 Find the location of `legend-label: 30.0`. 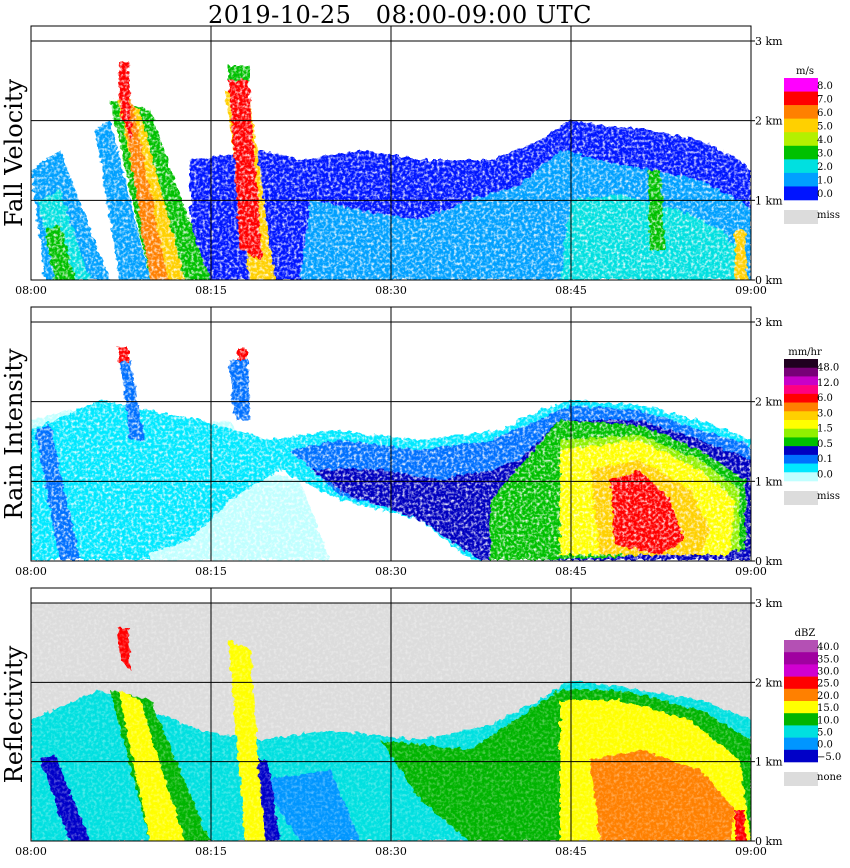

legend-label: 30.0 is located at coordinates (828, 672).